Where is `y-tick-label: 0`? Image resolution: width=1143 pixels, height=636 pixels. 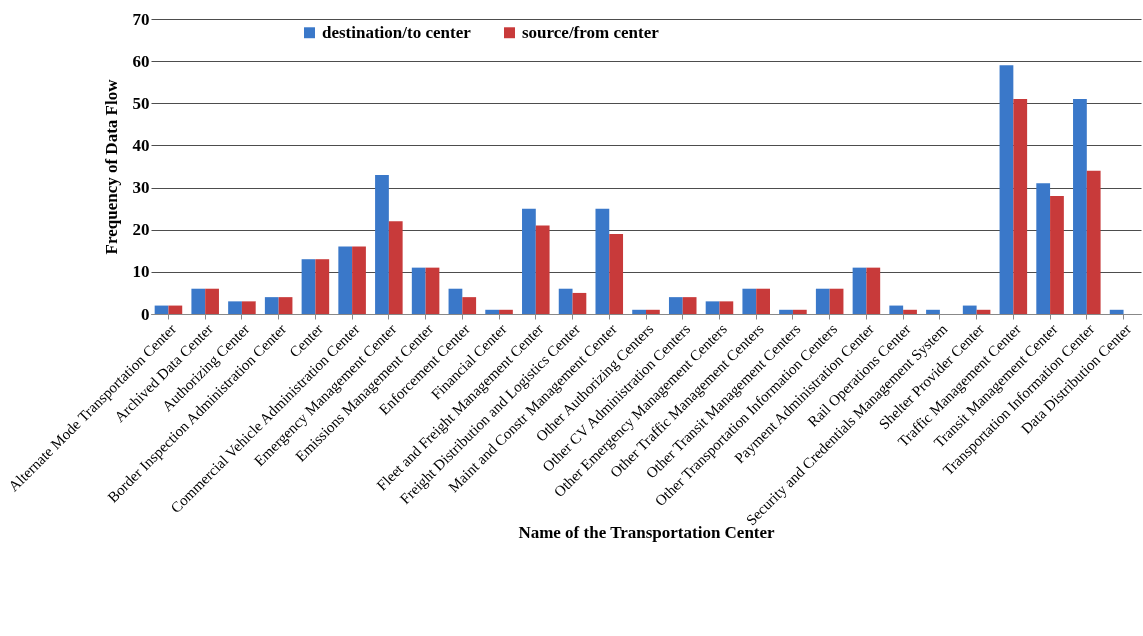 y-tick-label: 0 is located at coordinates (145, 314).